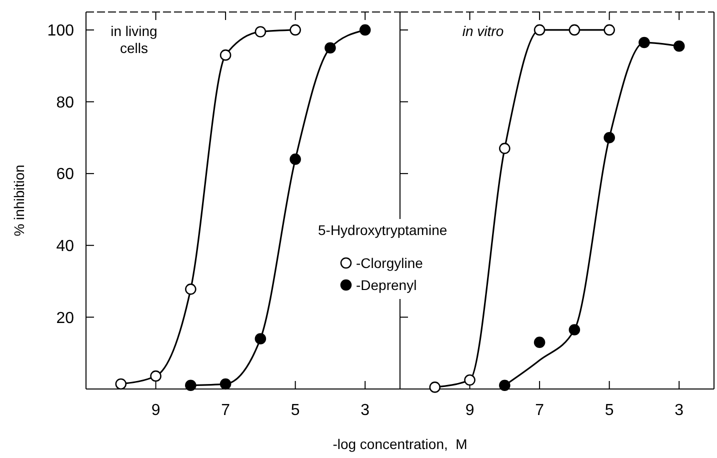  I want to click on y-axis-title: % inhibition, so click(19, 200).